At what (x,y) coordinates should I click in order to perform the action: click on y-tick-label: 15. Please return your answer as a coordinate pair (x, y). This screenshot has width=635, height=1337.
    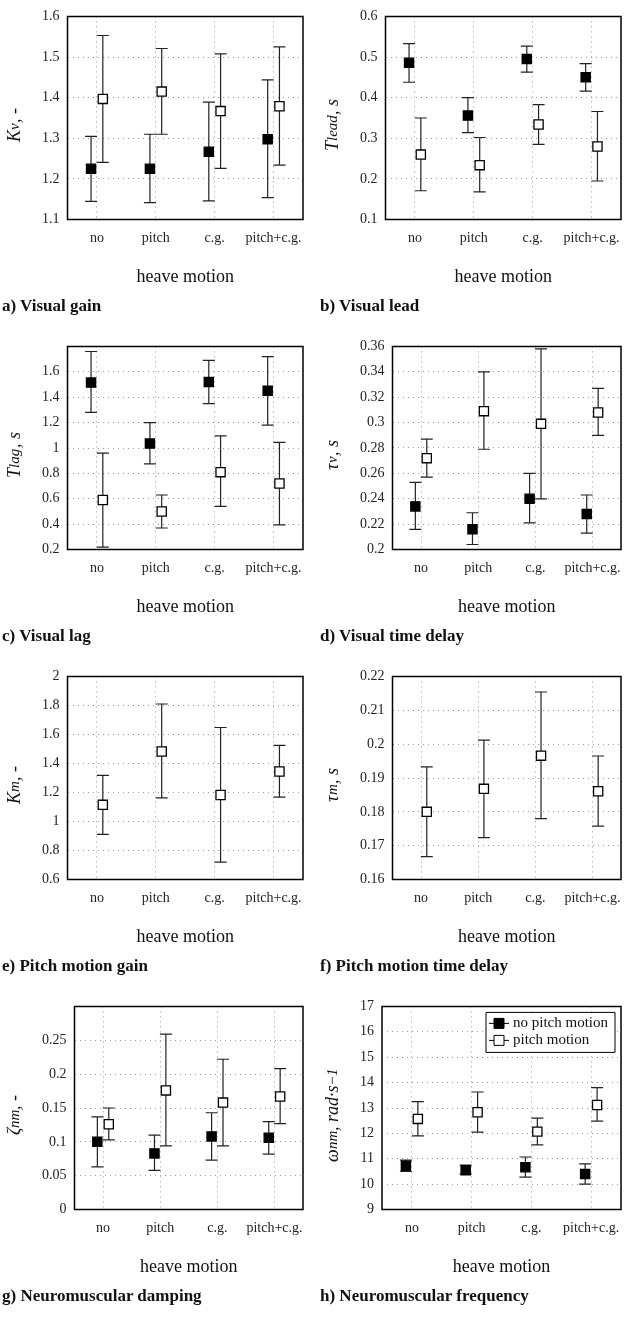
    Looking at the image, I should click on (367, 1056).